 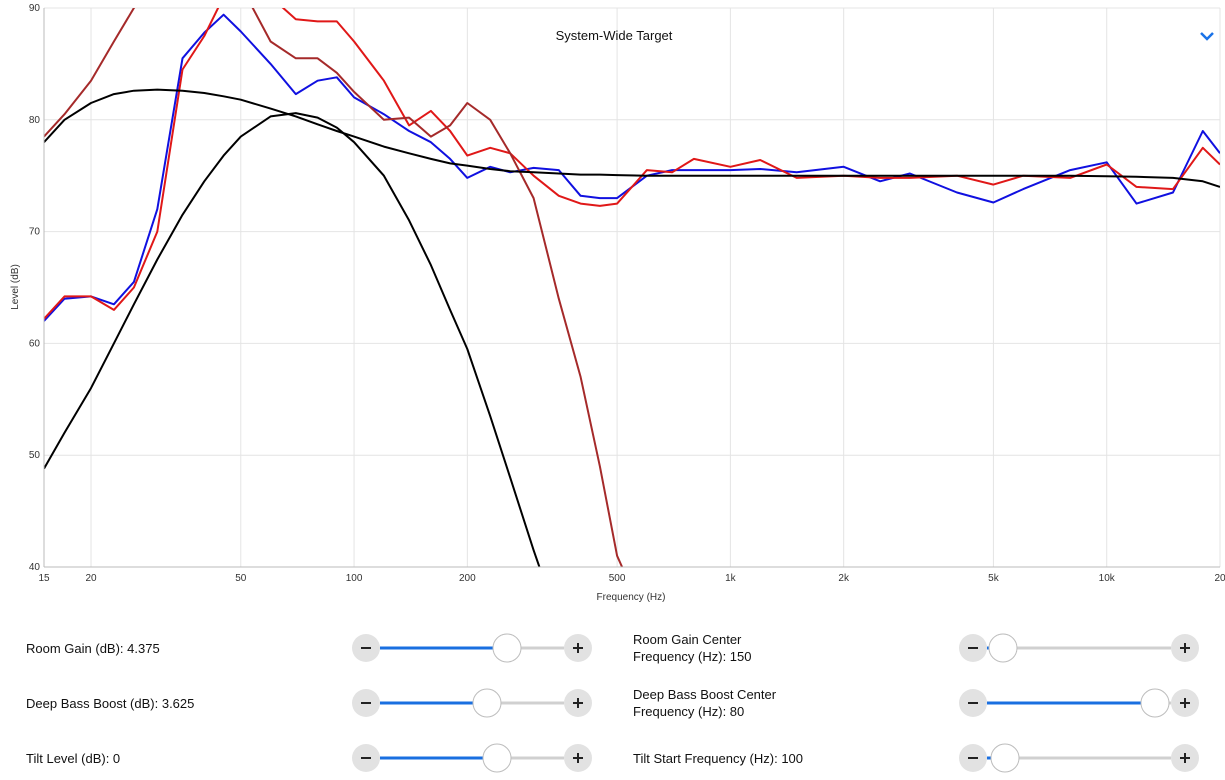 I want to click on control-label: Tilt Level (dB): 0, so click(x=73, y=758).